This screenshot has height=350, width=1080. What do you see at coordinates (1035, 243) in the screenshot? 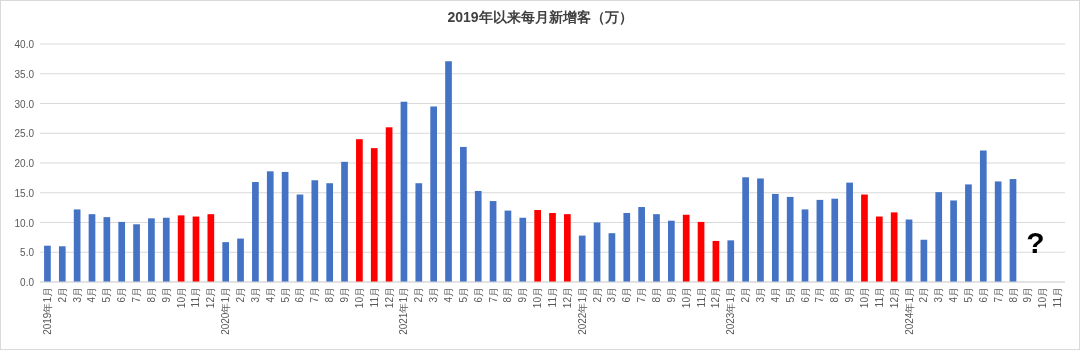
I see `annotation: ?` at bounding box center [1035, 243].